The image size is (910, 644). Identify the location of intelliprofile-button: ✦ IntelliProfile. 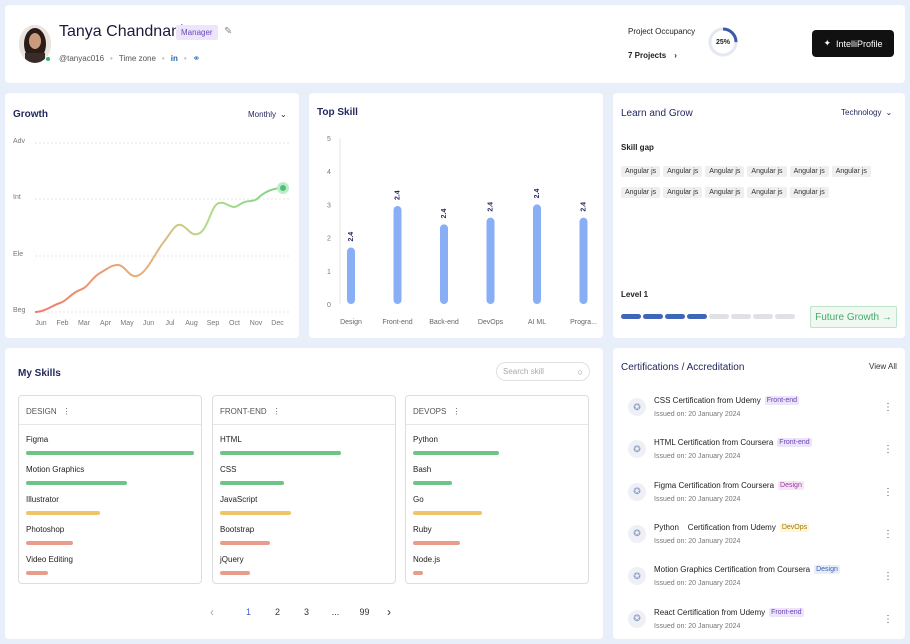
(853, 43).